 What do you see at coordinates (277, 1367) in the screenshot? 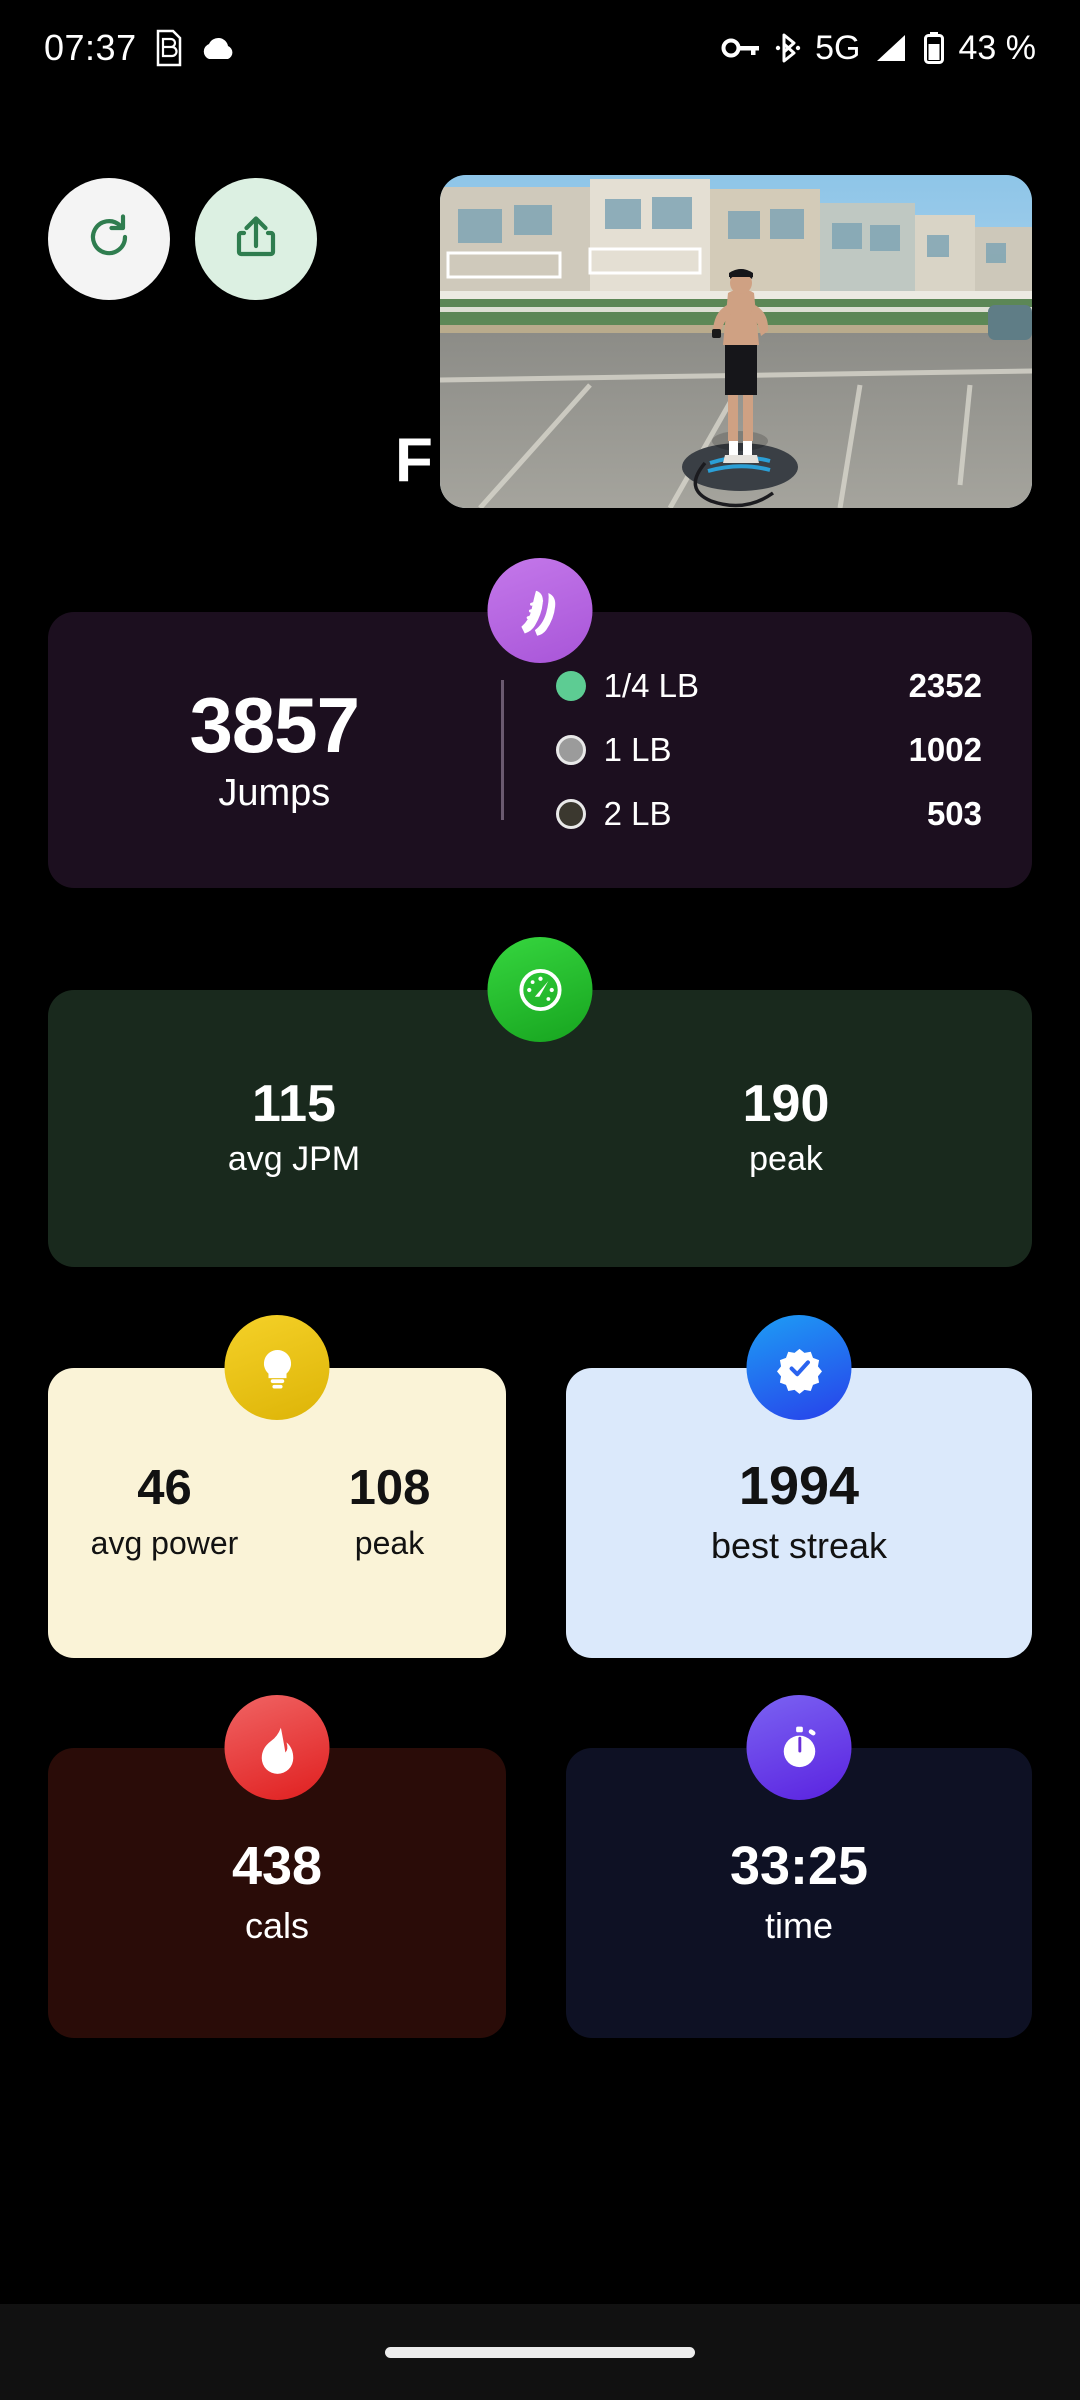
I see `lightbulb-icon` at bounding box center [277, 1367].